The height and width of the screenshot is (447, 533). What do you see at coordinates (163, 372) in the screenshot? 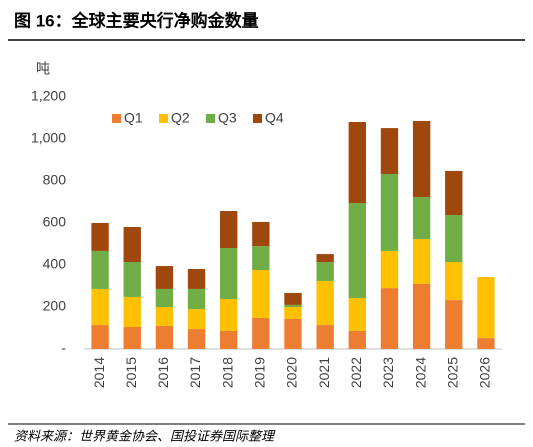
I see `x-tick-label: 2016` at bounding box center [163, 372].